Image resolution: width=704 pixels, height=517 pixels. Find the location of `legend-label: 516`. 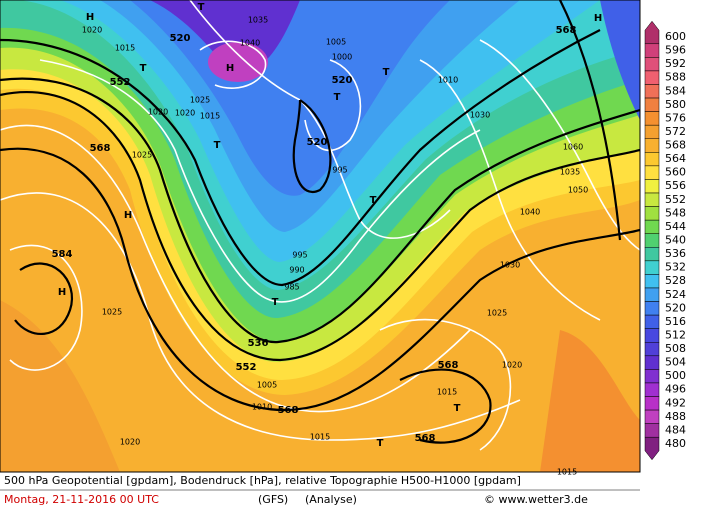

legend-label: 516 is located at coordinates (675, 321).